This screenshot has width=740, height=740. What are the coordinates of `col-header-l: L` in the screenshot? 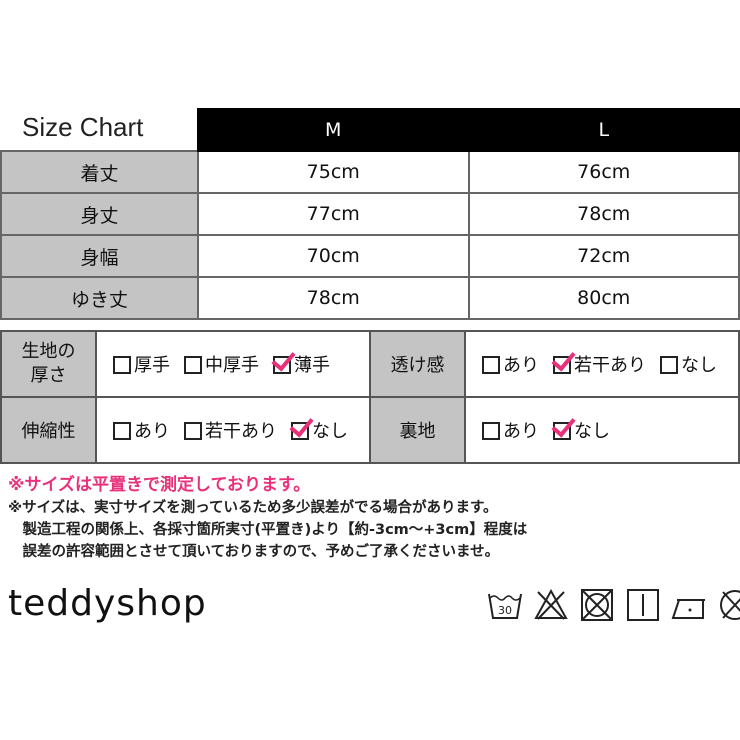 It's located at (603, 130).